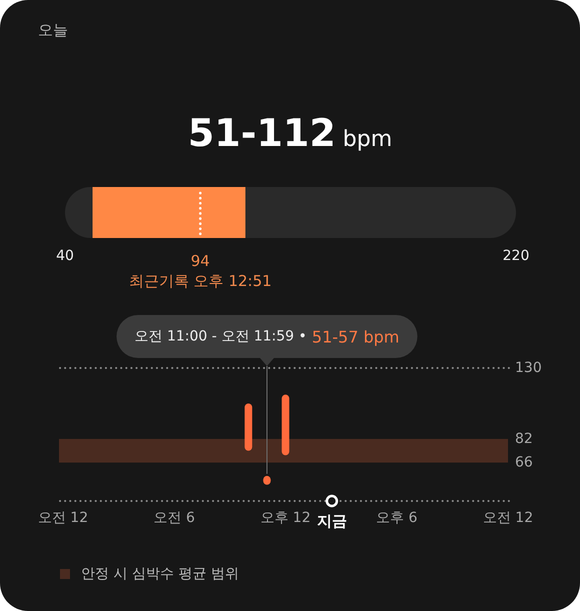 Image resolution: width=580 pixels, height=611 pixels. I want to click on x-tick-label: 220, so click(516, 256).